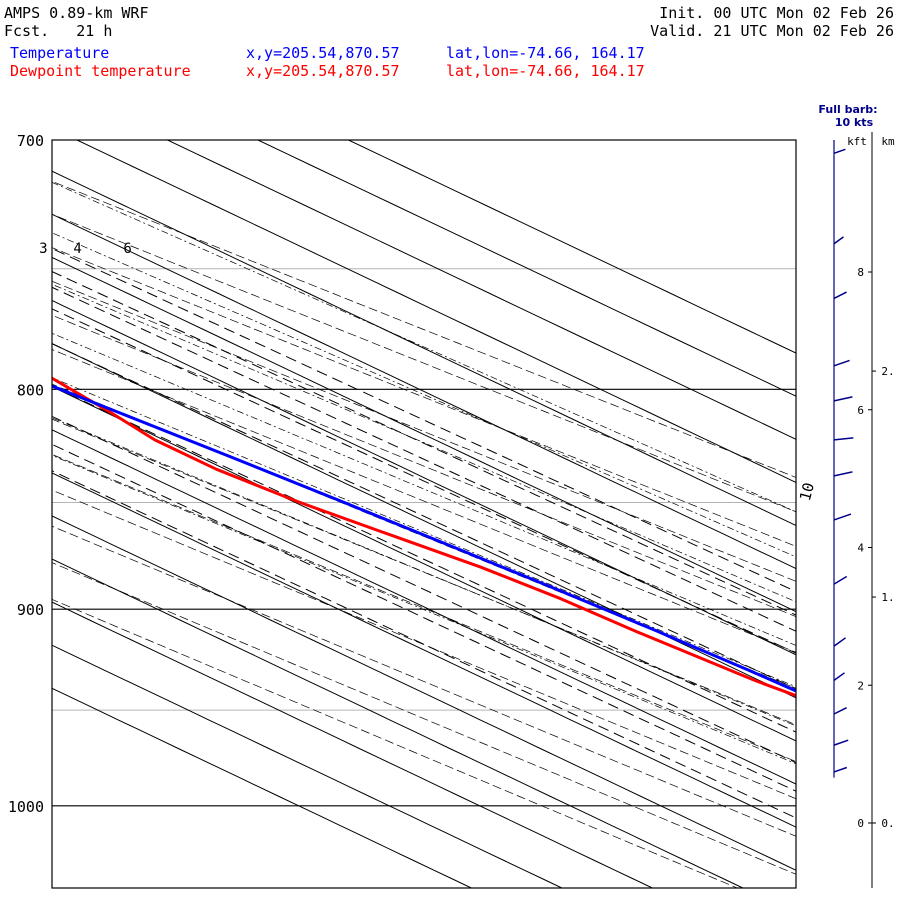 Image resolution: width=900 pixels, height=900 pixels. I want to click on kft-label-6: 6, so click(860, 410).